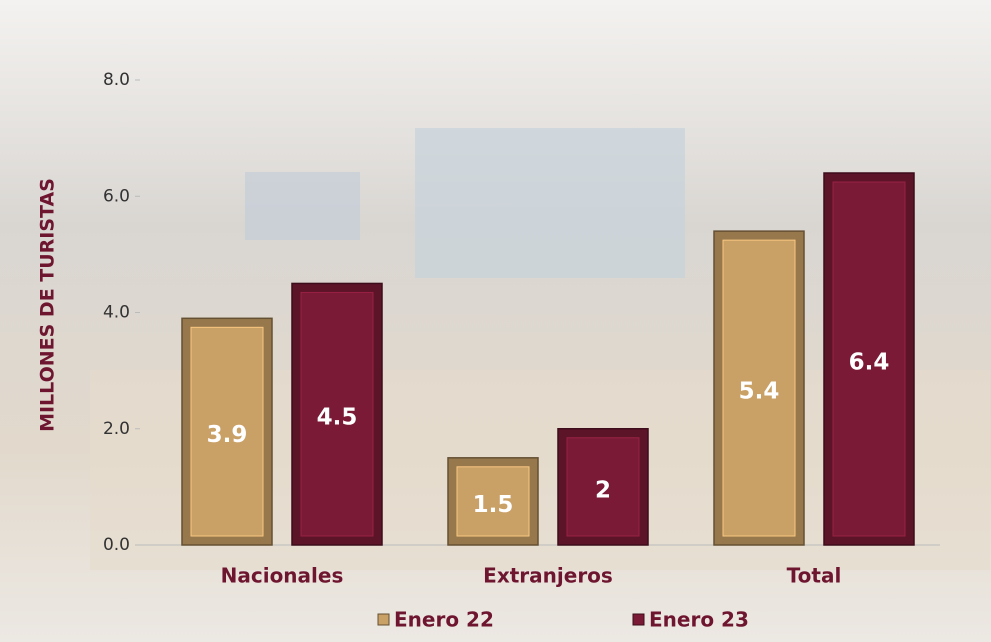  I want to click on value-label: 3.9, so click(227, 435).